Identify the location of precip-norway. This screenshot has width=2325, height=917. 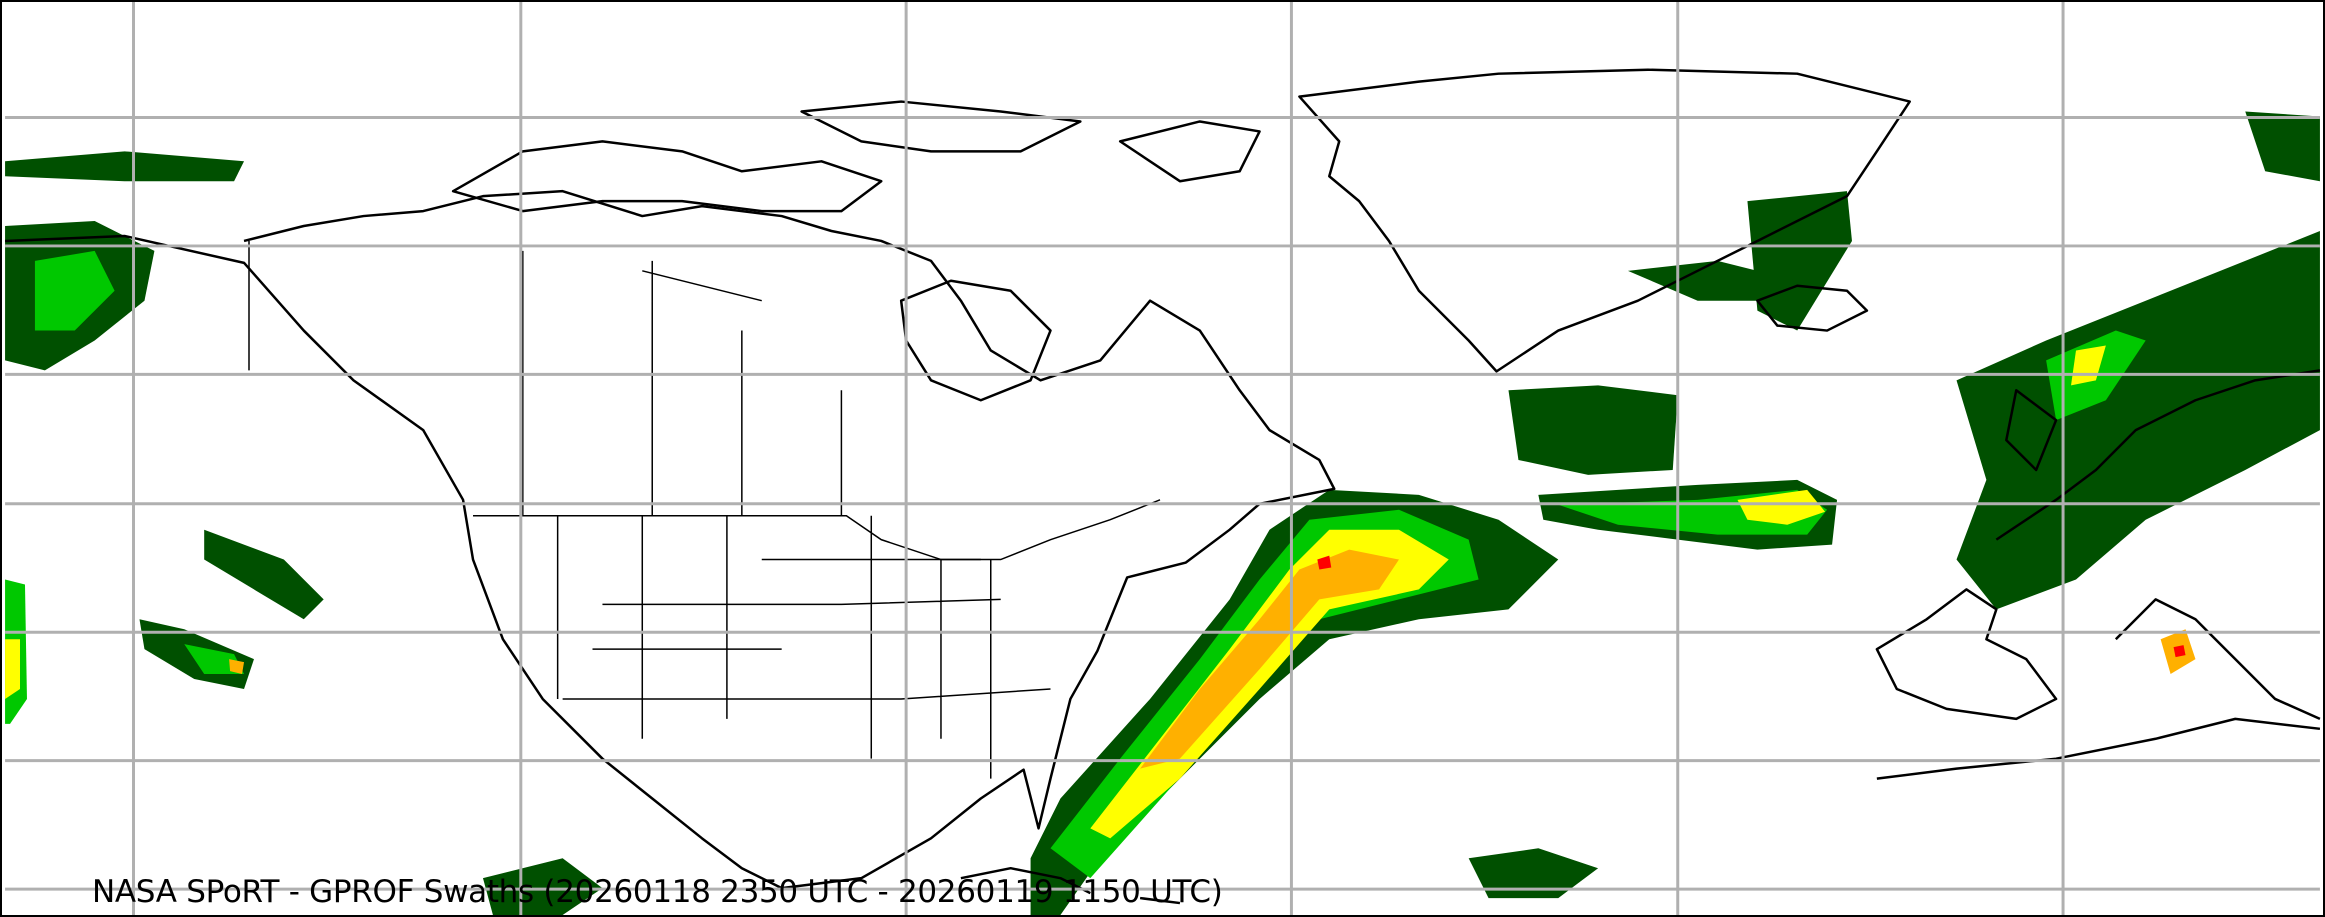
(2282, 146).